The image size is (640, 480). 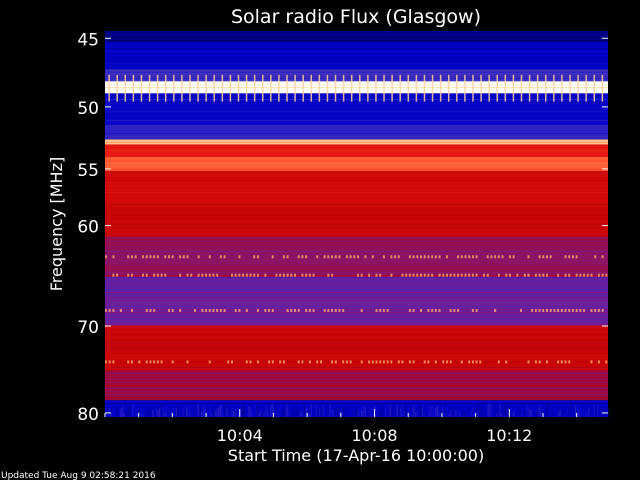 What do you see at coordinates (78, 475) in the screenshot?
I see `updated-timestamp: Updated Tue Aug 9 02:58:21 2016` at bounding box center [78, 475].